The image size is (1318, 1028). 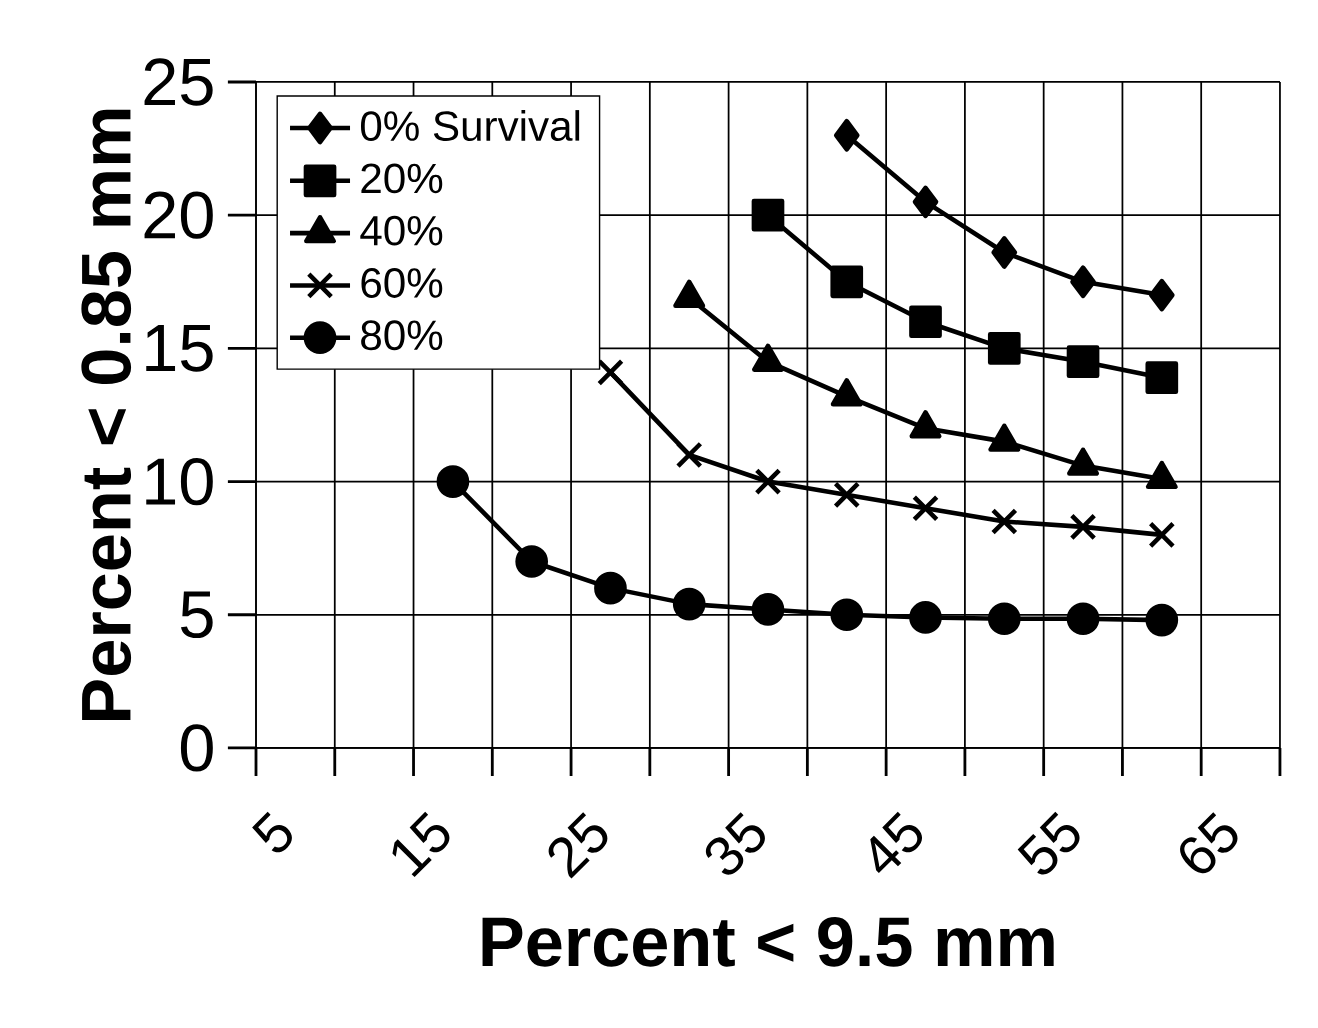 I want to click on x-tick-label: 25, so click(x=578, y=845).